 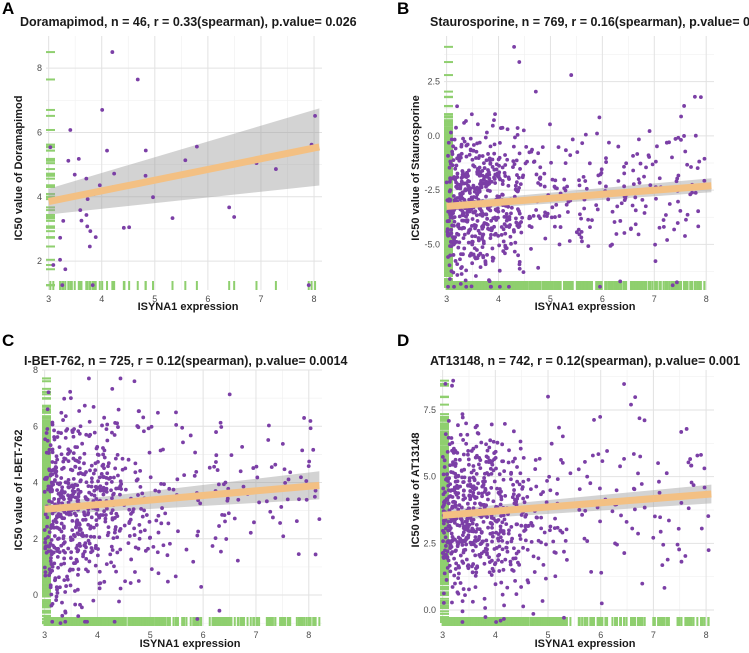 I want to click on y-tick-label: -2.5, so click(x=432, y=190).